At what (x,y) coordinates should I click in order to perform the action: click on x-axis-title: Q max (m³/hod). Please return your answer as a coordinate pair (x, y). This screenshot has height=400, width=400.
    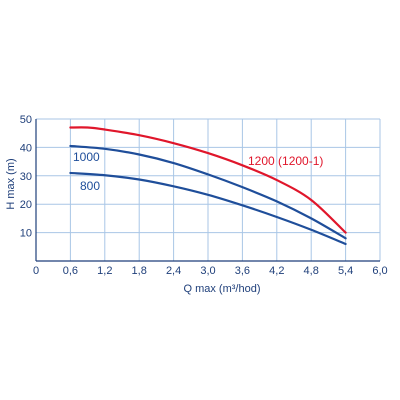
    Looking at the image, I should click on (221, 289).